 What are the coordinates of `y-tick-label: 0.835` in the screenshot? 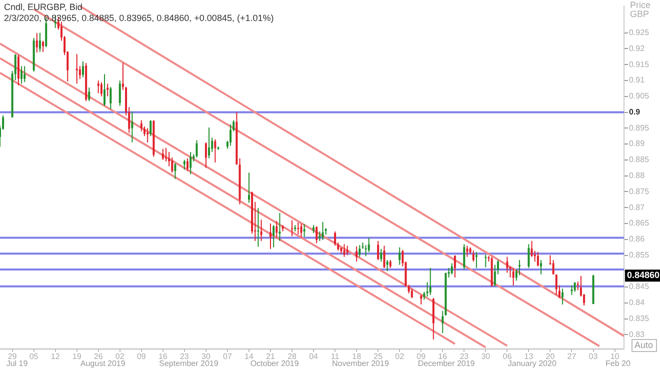 It's located at (639, 319).